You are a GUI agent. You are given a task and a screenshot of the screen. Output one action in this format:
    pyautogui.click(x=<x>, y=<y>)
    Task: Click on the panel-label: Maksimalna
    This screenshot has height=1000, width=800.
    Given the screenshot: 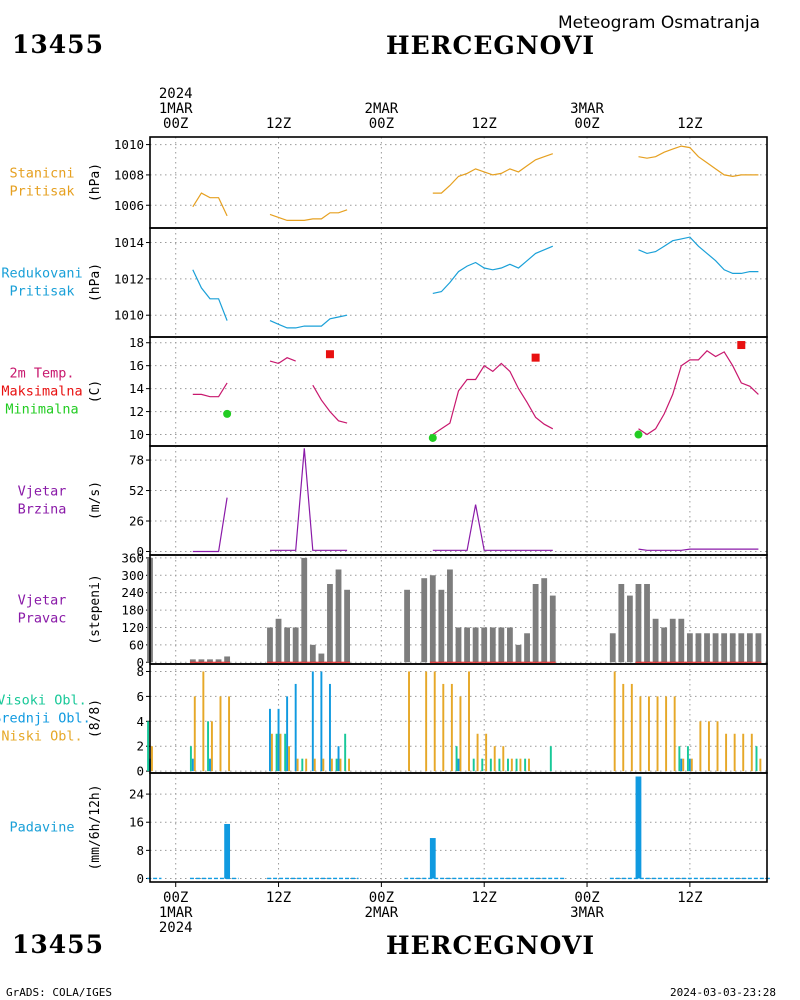 What is the action you would take?
    pyautogui.click(x=41, y=392)
    